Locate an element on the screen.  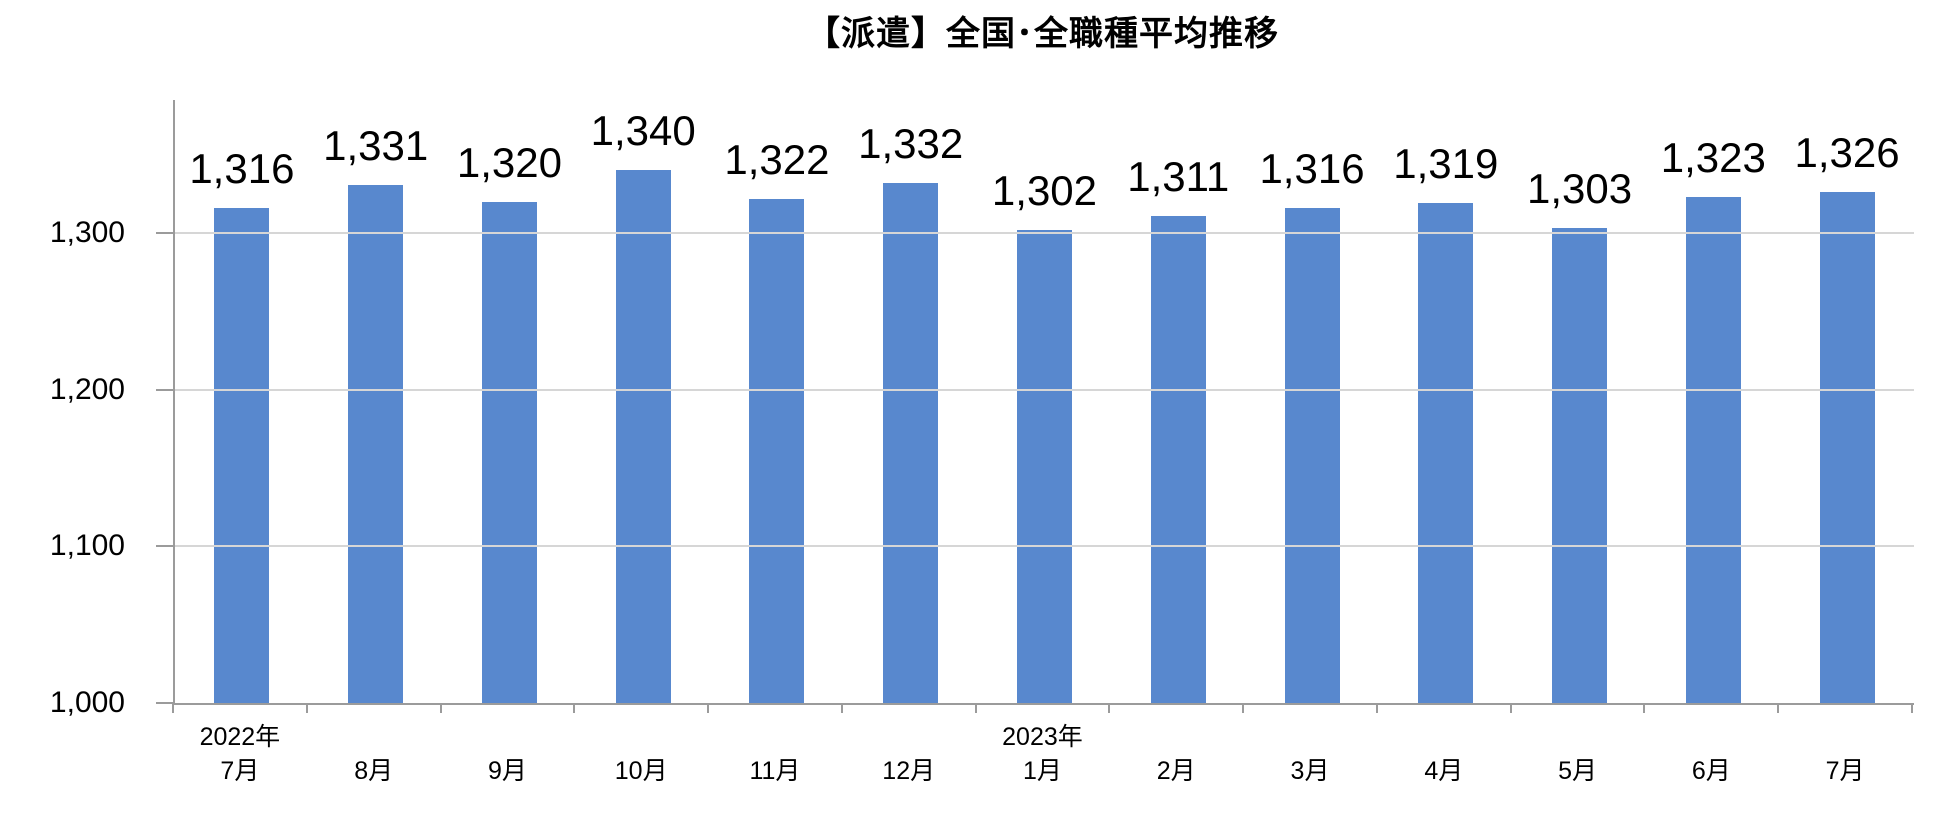
x-category: 9月 is located at coordinates (508, 754).